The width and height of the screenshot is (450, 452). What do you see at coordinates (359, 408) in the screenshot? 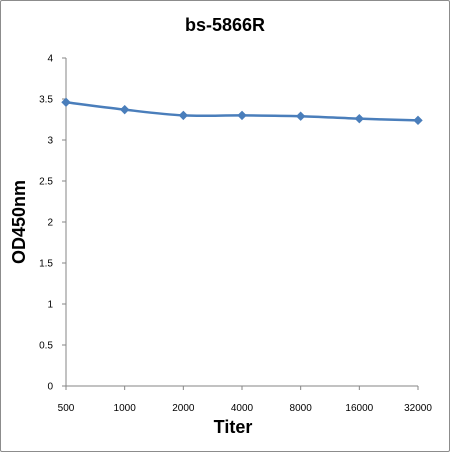
I see `x-tick-label: 16000` at bounding box center [359, 408].